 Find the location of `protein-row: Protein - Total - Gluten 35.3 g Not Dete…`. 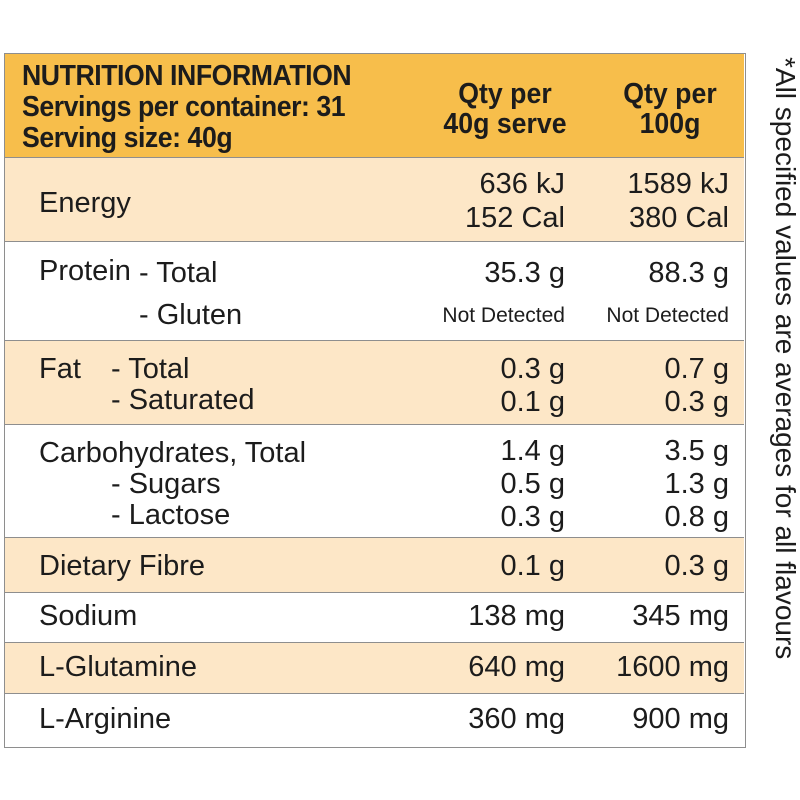

protein-row: Protein - Total - Gluten 35.3 g Not Dete… is located at coordinates (374, 291).